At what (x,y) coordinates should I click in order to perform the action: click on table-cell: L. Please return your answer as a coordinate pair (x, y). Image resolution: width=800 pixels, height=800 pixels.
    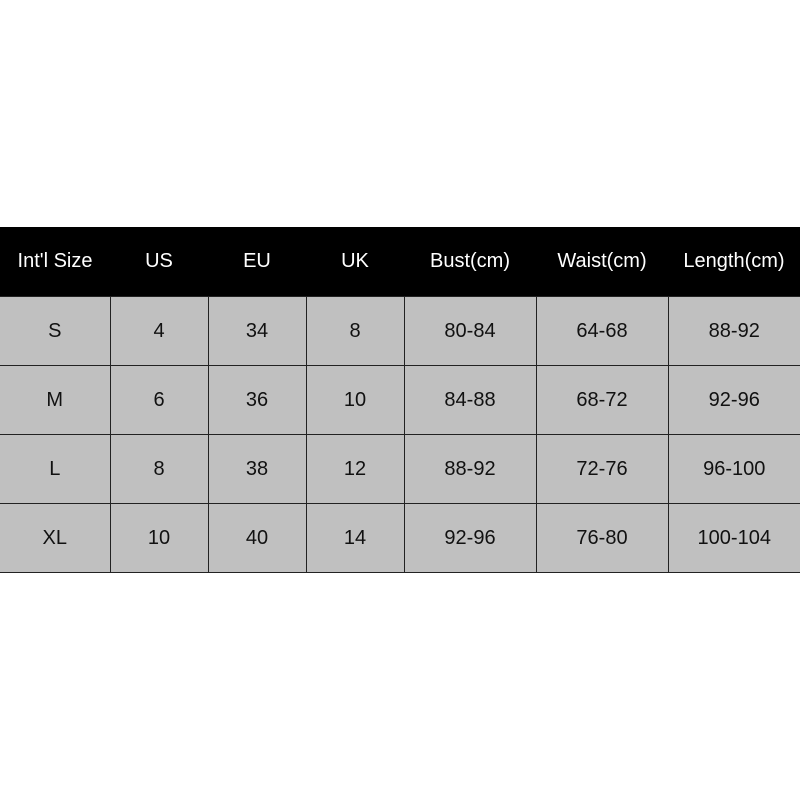
    Looking at the image, I should click on (55, 469).